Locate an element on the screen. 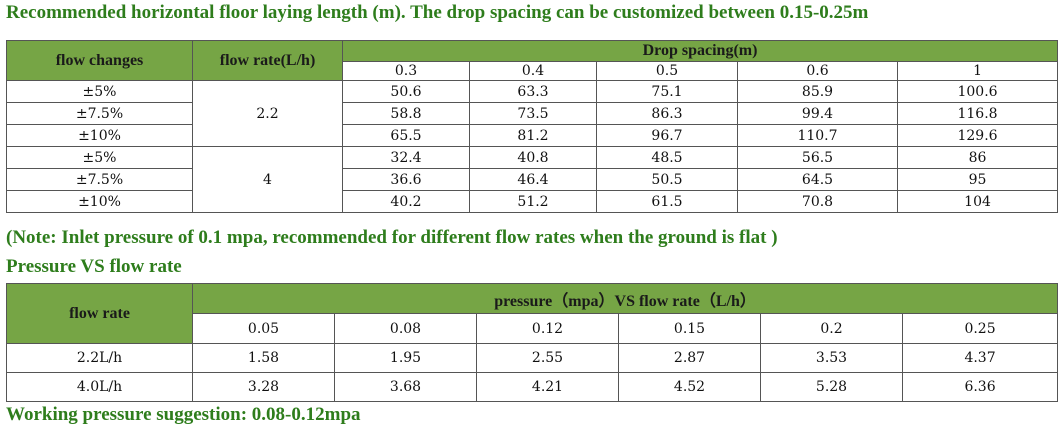 This screenshot has height=441, width=1060. table-row: ±10% 40.2 51.2 61.5 70.8 104 is located at coordinates (532, 201).